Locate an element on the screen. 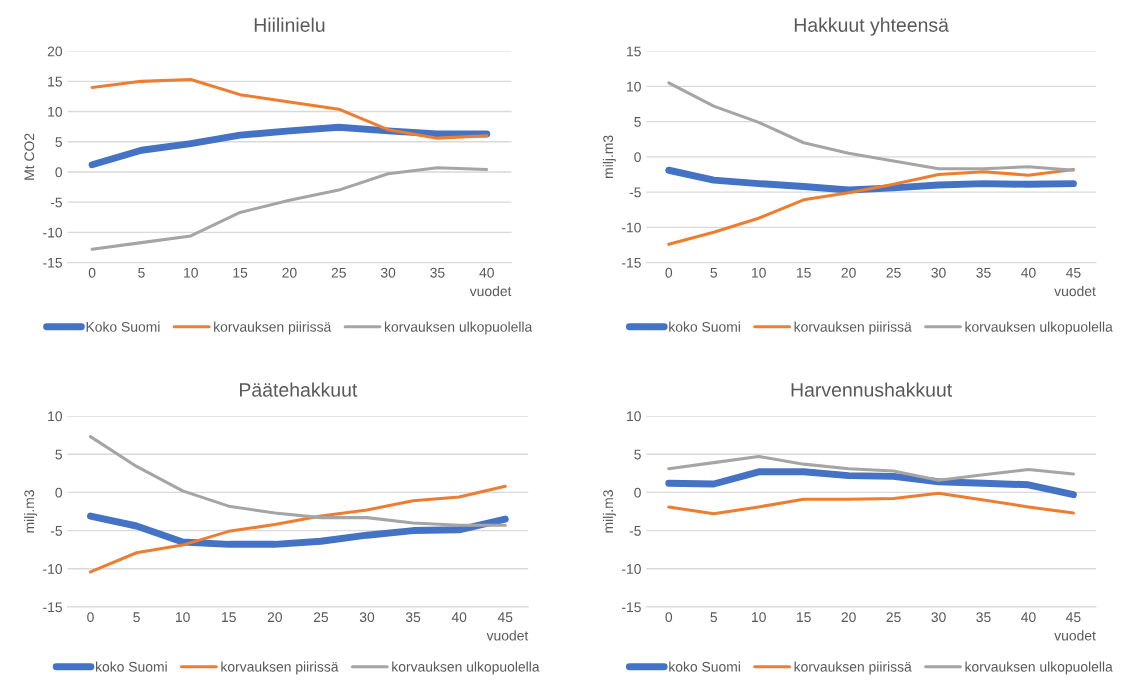 The width and height of the screenshot is (1124, 682). chart-title: Harvennushakkuut is located at coordinates (872, 389).